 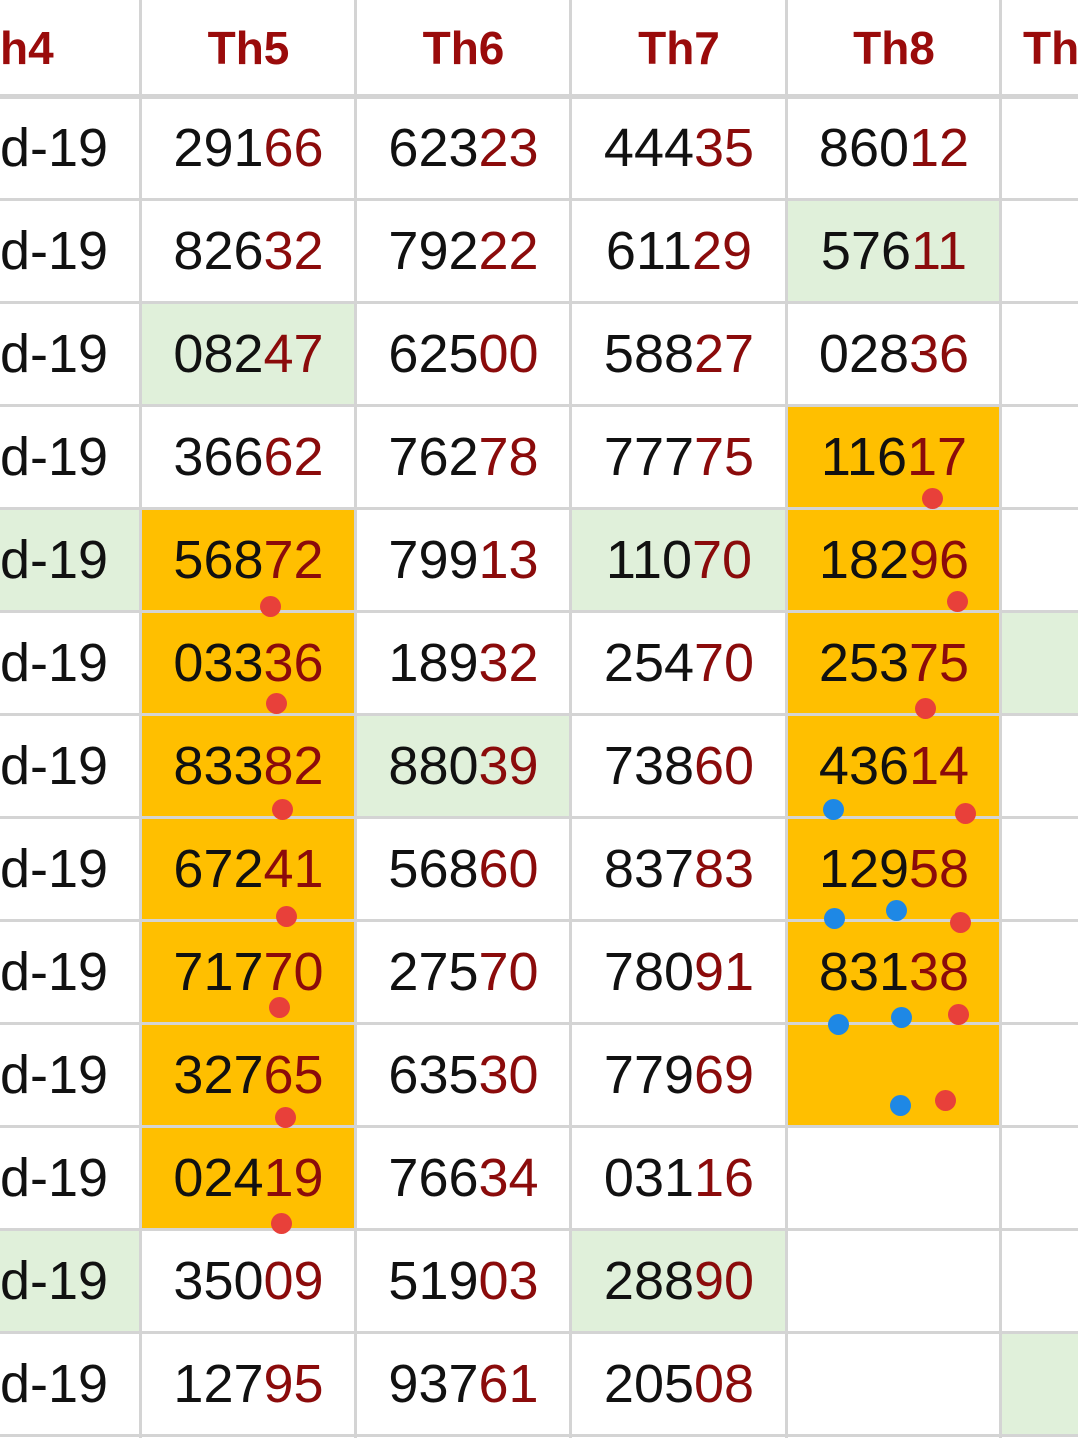 I want to click on number-tail-digits: 34, so click(x=508, y=1178).